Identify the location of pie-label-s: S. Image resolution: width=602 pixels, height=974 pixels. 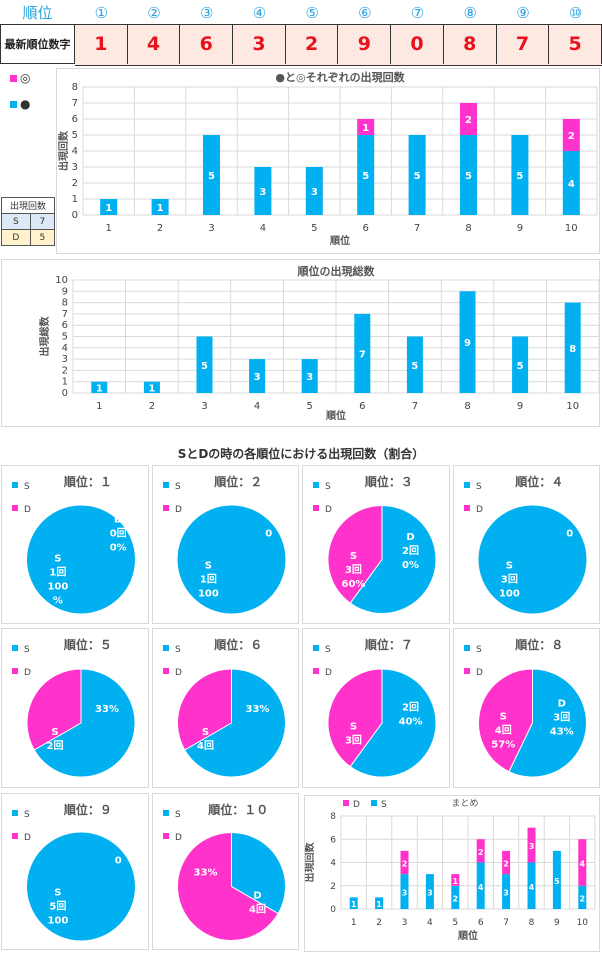
(208, 566).